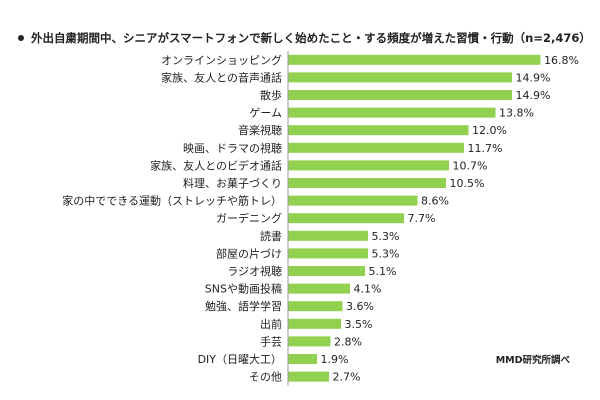  What do you see at coordinates (240, 359) in the screenshot?
I see `category-label: DIY（日曜大工）` at bounding box center [240, 359].